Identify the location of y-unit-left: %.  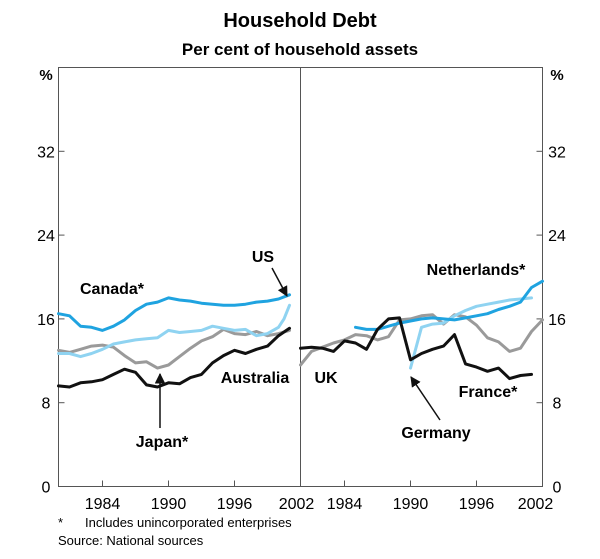
(45, 75).